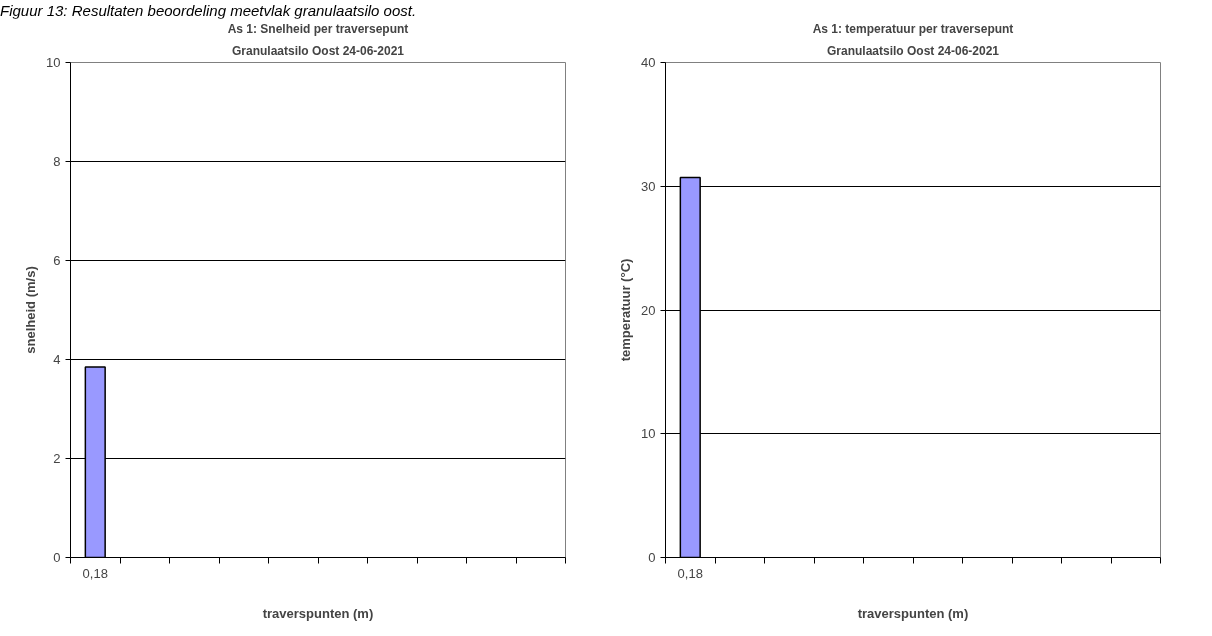  Describe the element at coordinates (57, 260) in the screenshot. I see `y-tick-label: 6` at that location.